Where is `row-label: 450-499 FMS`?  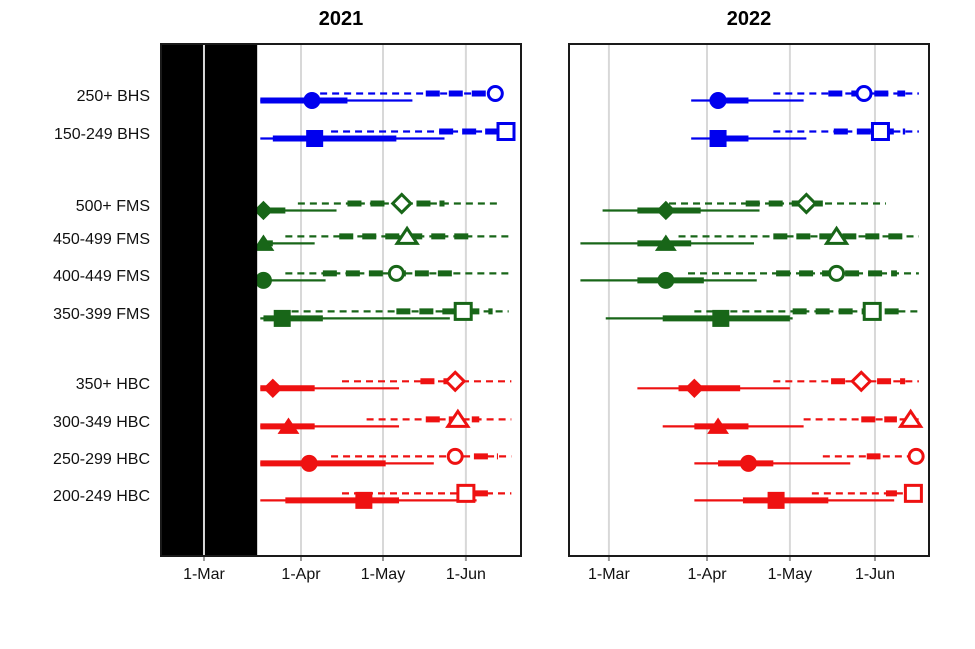
row-label: 450-499 FMS is located at coordinates (101, 239).